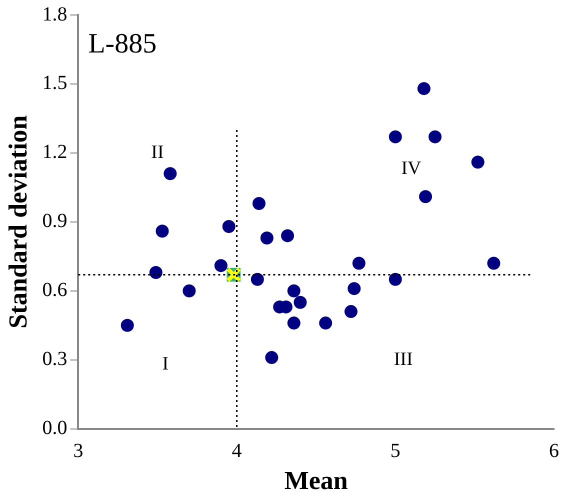 Image resolution: width=566 pixels, height=498 pixels. Describe the element at coordinates (122, 44) in the screenshot. I see `text: L-885` at that location.